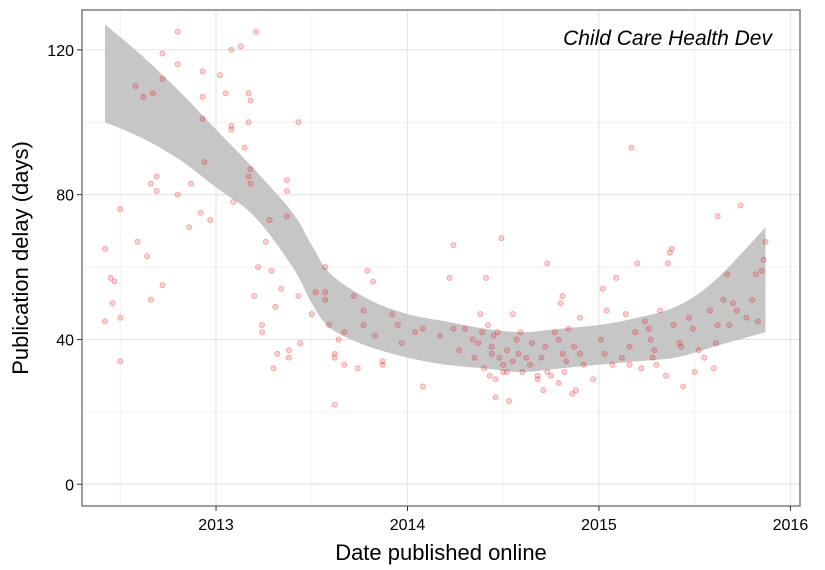  I want to click on x-tick-label: 2016, so click(791, 525).